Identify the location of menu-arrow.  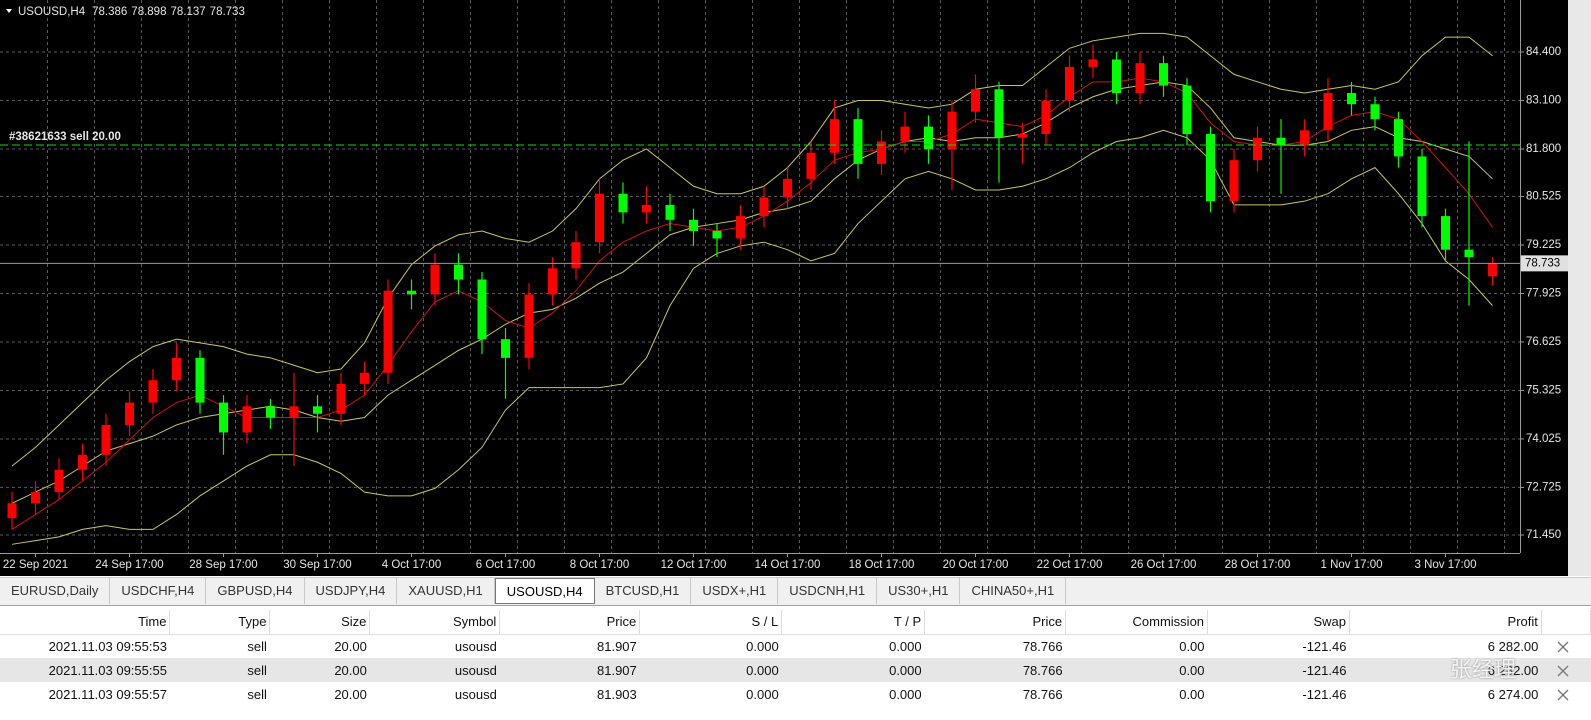
(9, 11).